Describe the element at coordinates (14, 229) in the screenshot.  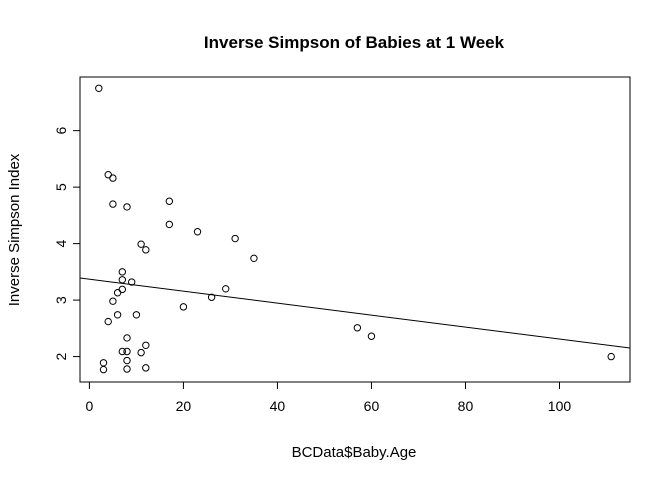
I see `y-axis-label: Inverse Simpson Index` at that location.